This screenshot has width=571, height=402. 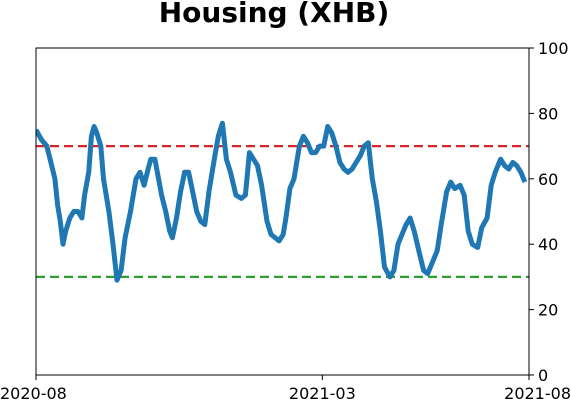 What do you see at coordinates (274, 14) in the screenshot?
I see `chart-title: Housing (XHB)` at bounding box center [274, 14].